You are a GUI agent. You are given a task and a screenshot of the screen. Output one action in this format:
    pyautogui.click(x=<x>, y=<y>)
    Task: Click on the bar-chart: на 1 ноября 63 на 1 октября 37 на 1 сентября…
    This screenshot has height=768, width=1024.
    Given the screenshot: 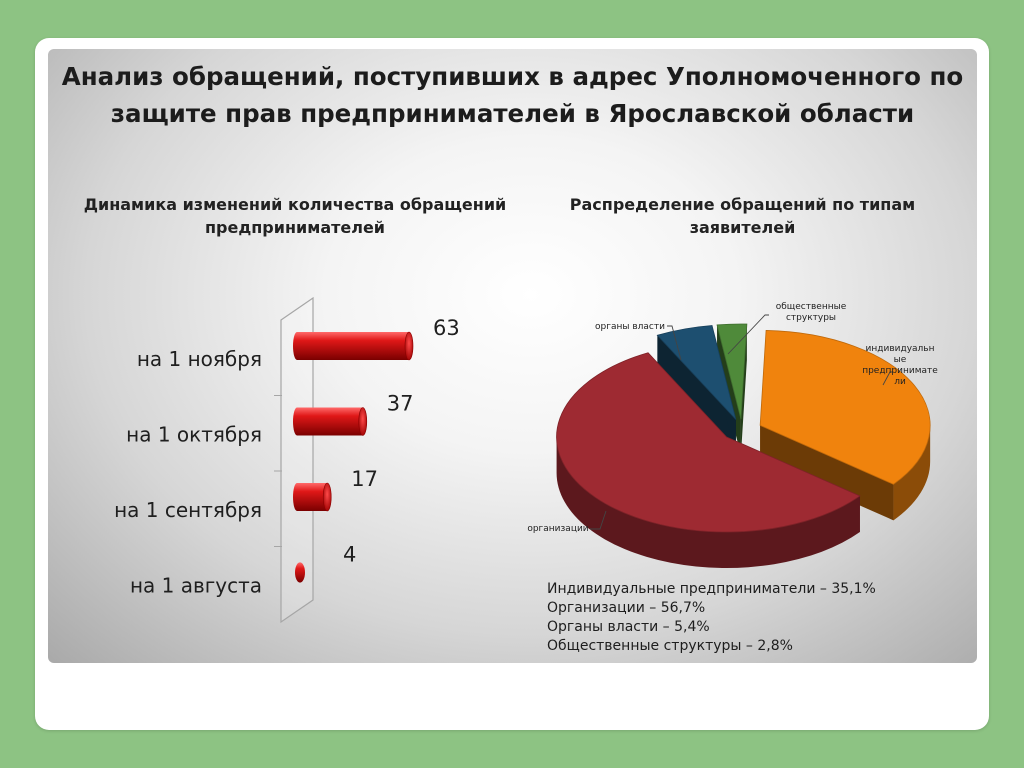 What is the action you would take?
    pyautogui.click(x=287, y=460)
    